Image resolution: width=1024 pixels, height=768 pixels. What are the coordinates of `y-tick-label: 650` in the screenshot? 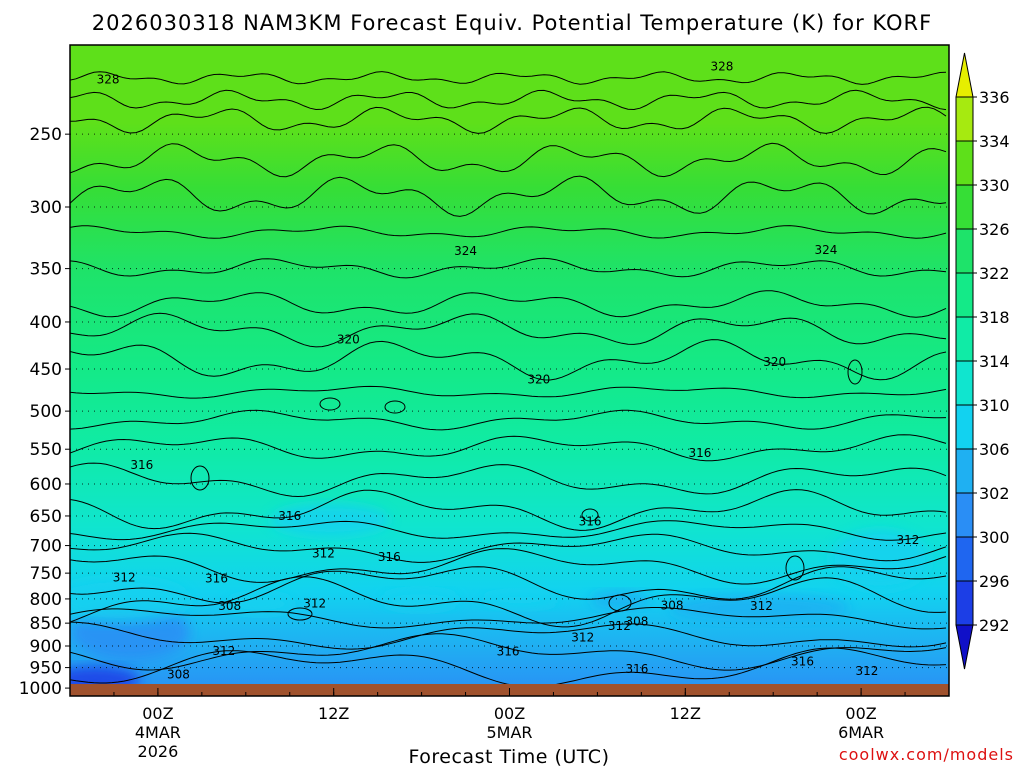 It's located at (46, 517).